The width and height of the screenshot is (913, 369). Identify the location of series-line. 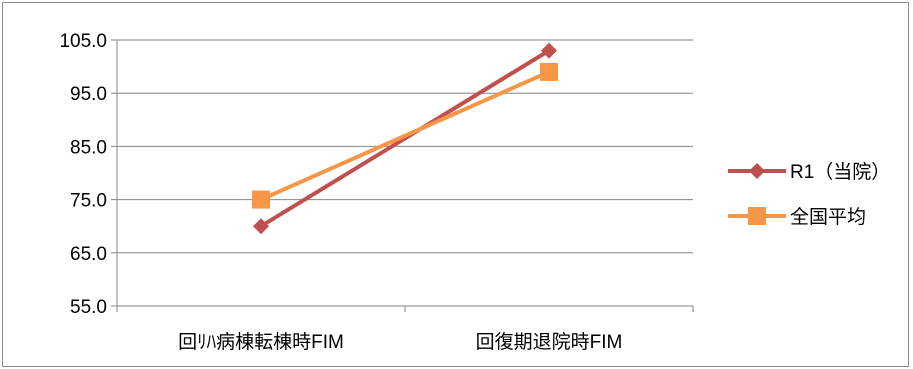
(405, 136).